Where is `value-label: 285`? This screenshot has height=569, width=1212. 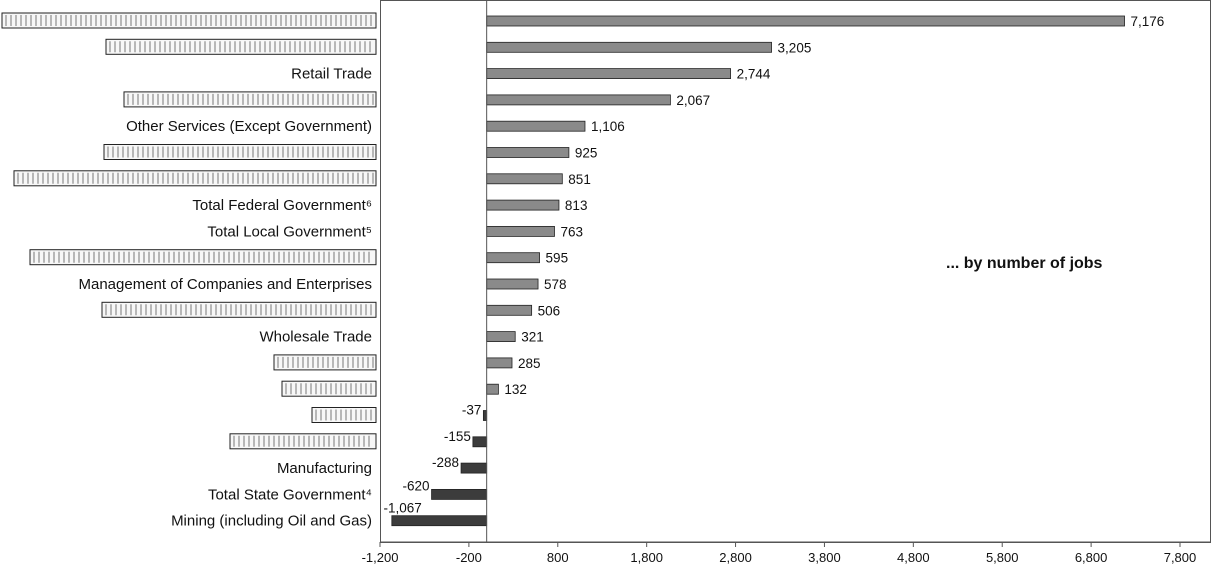
value-label: 285 is located at coordinates (529, 363).